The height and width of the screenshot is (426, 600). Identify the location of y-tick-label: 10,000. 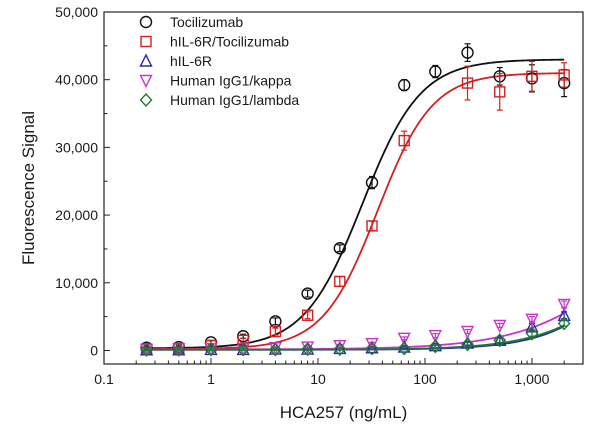
(76, 283).